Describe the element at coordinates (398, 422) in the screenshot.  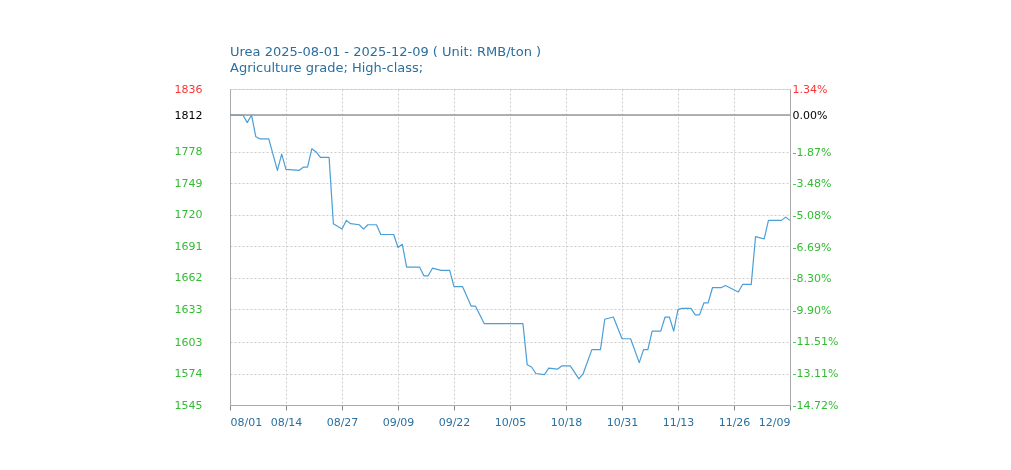
I see `x-tick-label: 09/09` at that location.